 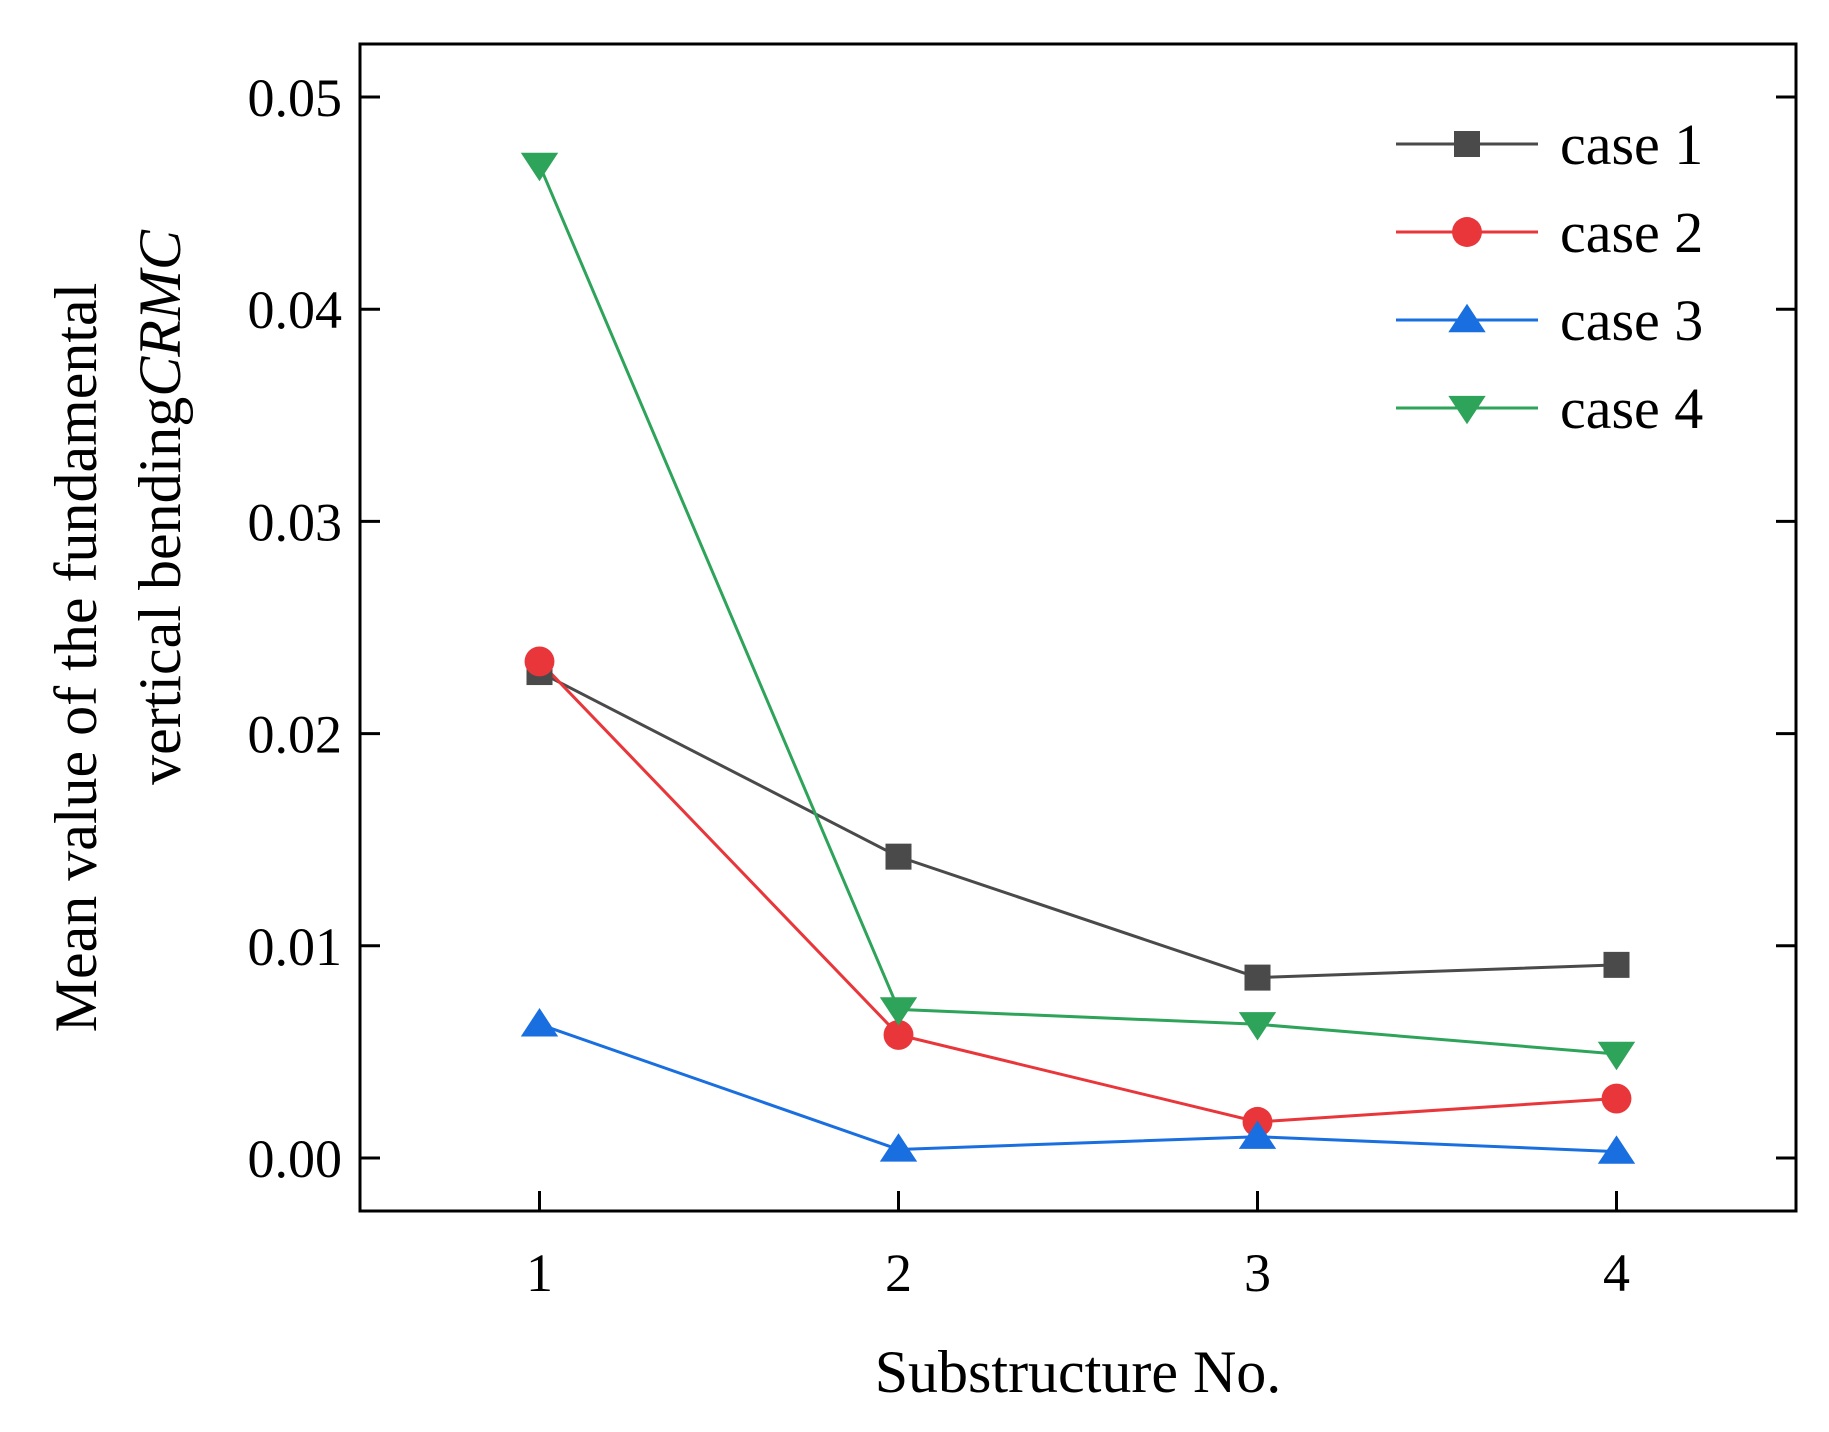 I want to click on x-tick-label: 4, so click(x=1616, y=1273).